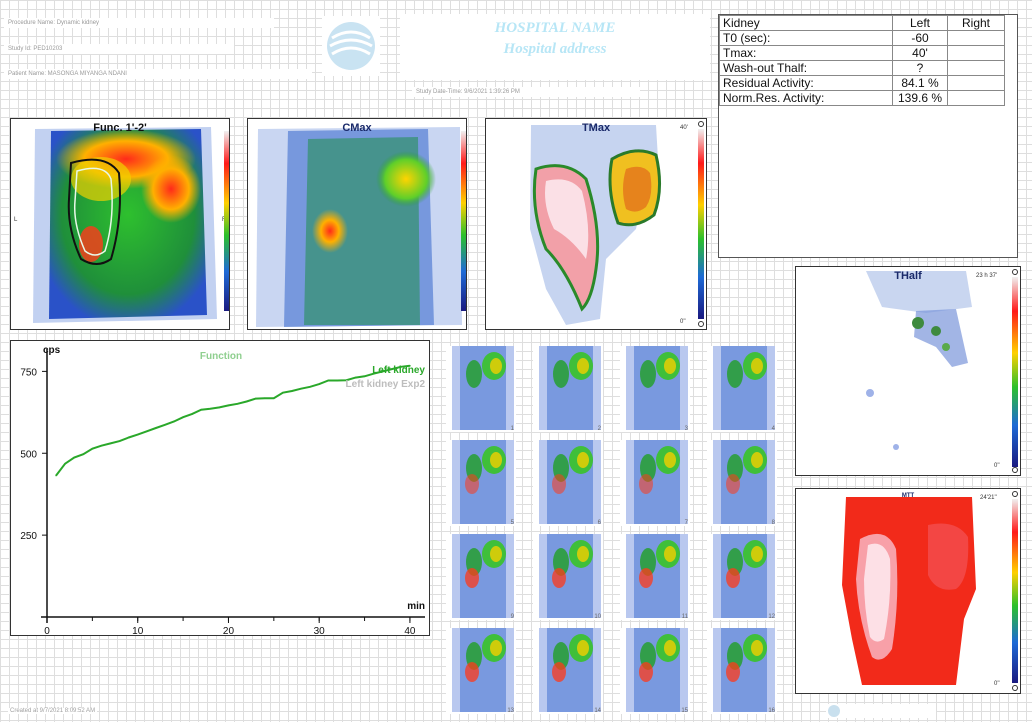 This screenshot has width=1032, height=722. I want to click on dynamic-frame: 3, so click(655, 389).